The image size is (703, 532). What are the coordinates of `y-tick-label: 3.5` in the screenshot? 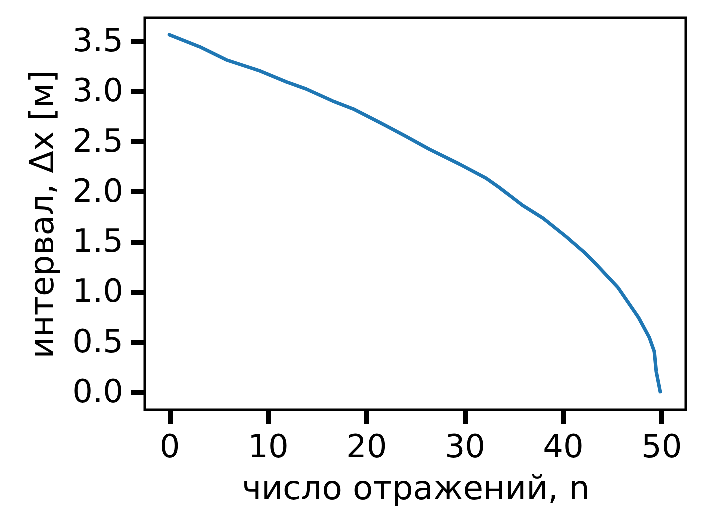 It's located at (98, 41).